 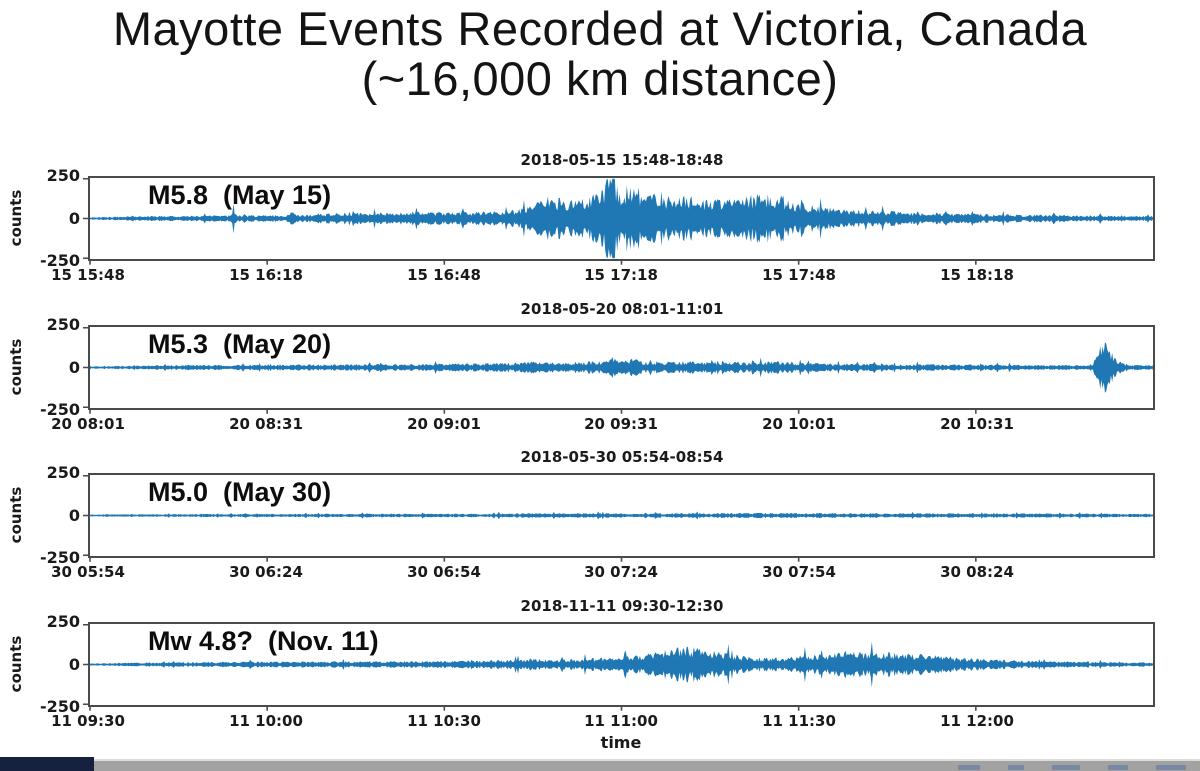 I want to click on x-tick-label: 15 16:18, so click(x=266, y=275).